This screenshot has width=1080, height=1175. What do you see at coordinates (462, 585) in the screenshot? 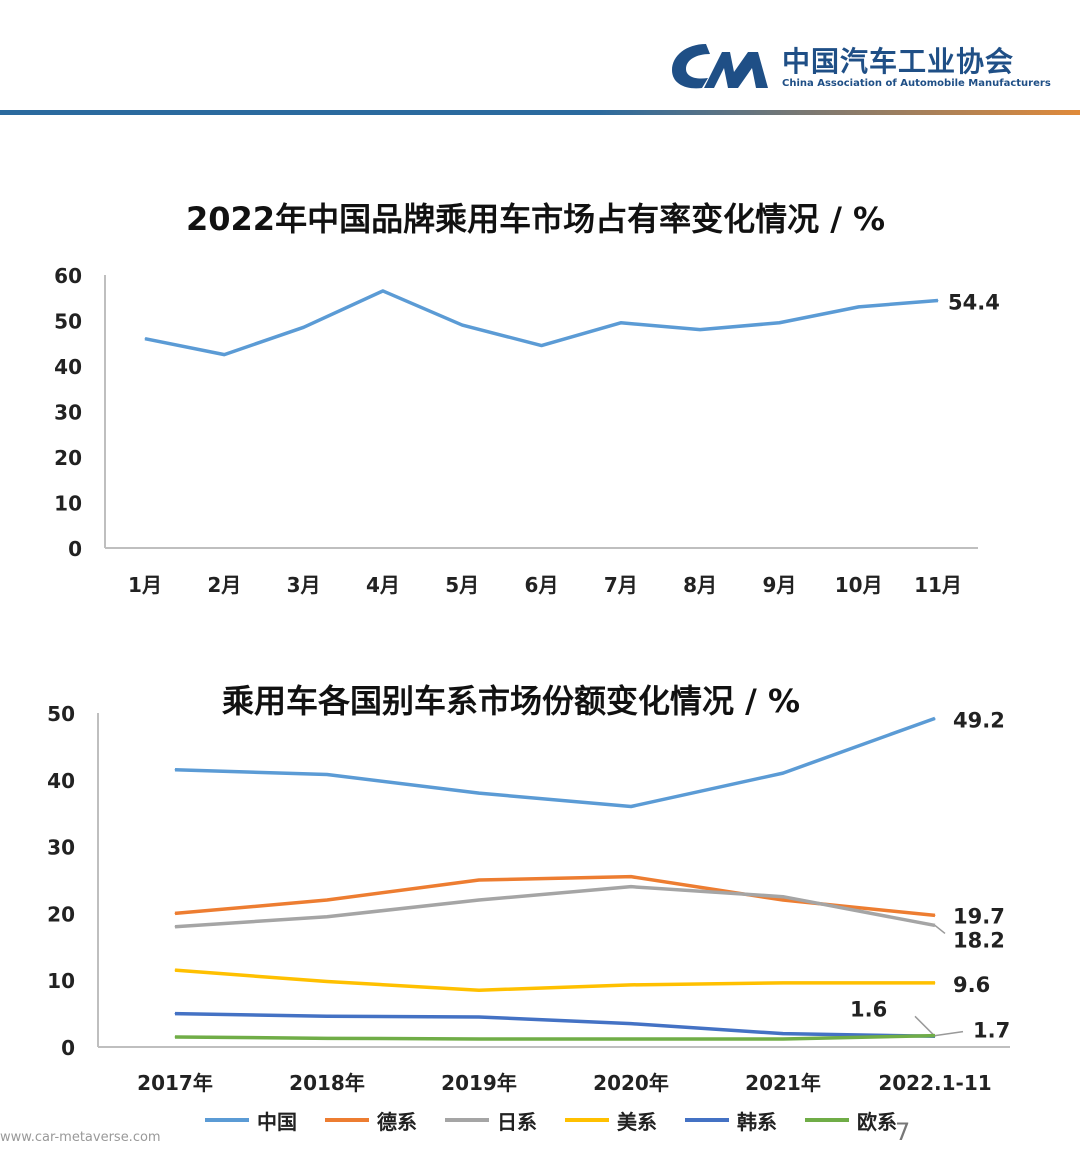
I see `chart1-x-tick-label: 5月` at bounding box center [462, 585].